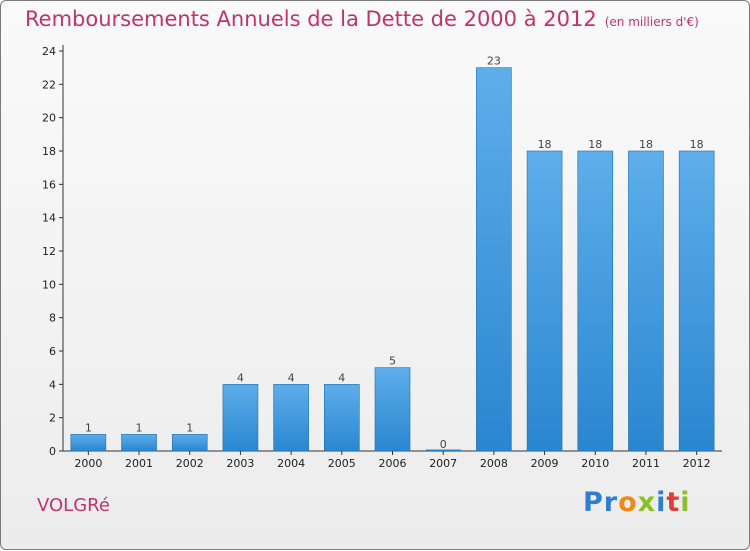 The height and width of the screenshot is (551, 750). Describe the element at coordinates (611, 502) in the screenshot. I see `logo-letter: r` at that location.